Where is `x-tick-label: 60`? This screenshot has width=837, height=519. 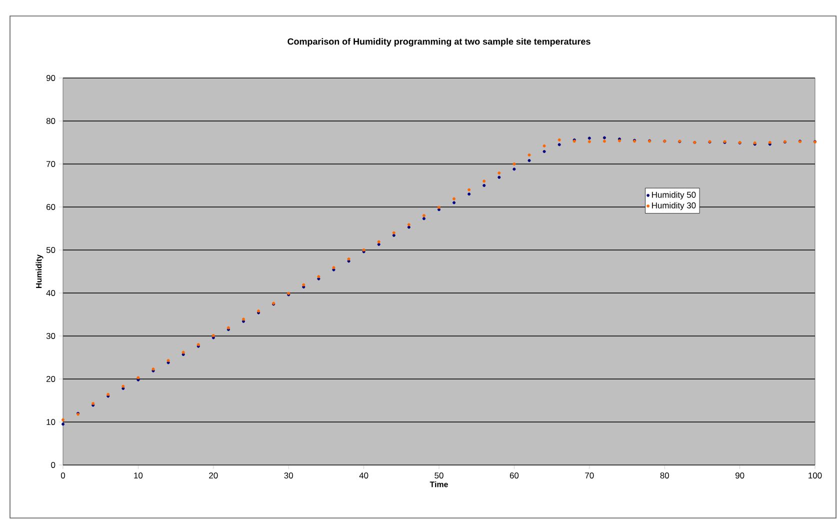 x-tick-label: 60 is located at coordinates (514, 475).